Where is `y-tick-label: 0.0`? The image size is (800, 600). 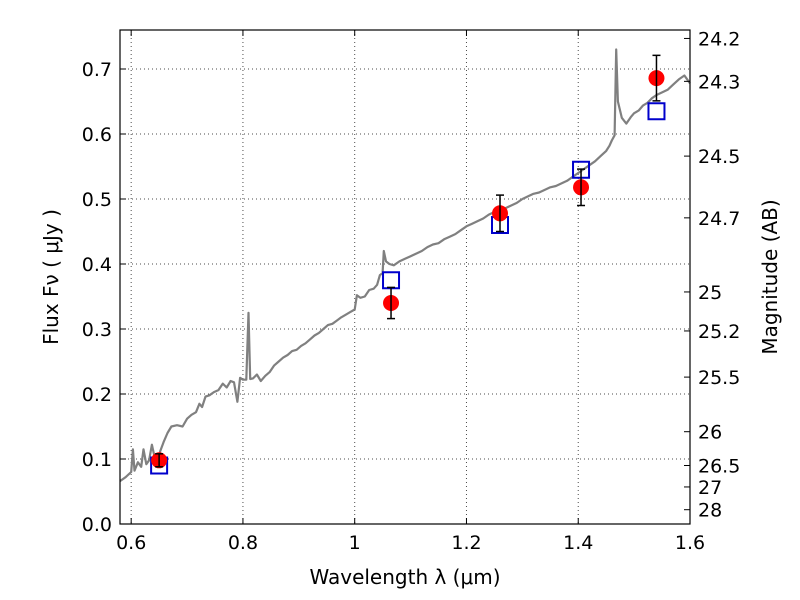 y-tick-label: 0.0 is located at coordinates (97, 525).